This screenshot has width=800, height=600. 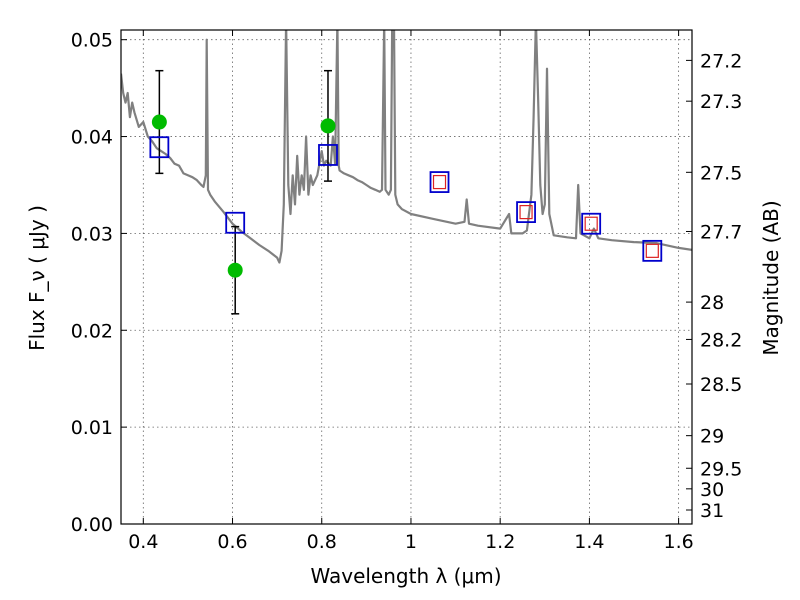 What do you see at coordinates (721, 102) in the screenshot?
I see `y2-tick-label: 27.3` at bounding box center [721, 102].